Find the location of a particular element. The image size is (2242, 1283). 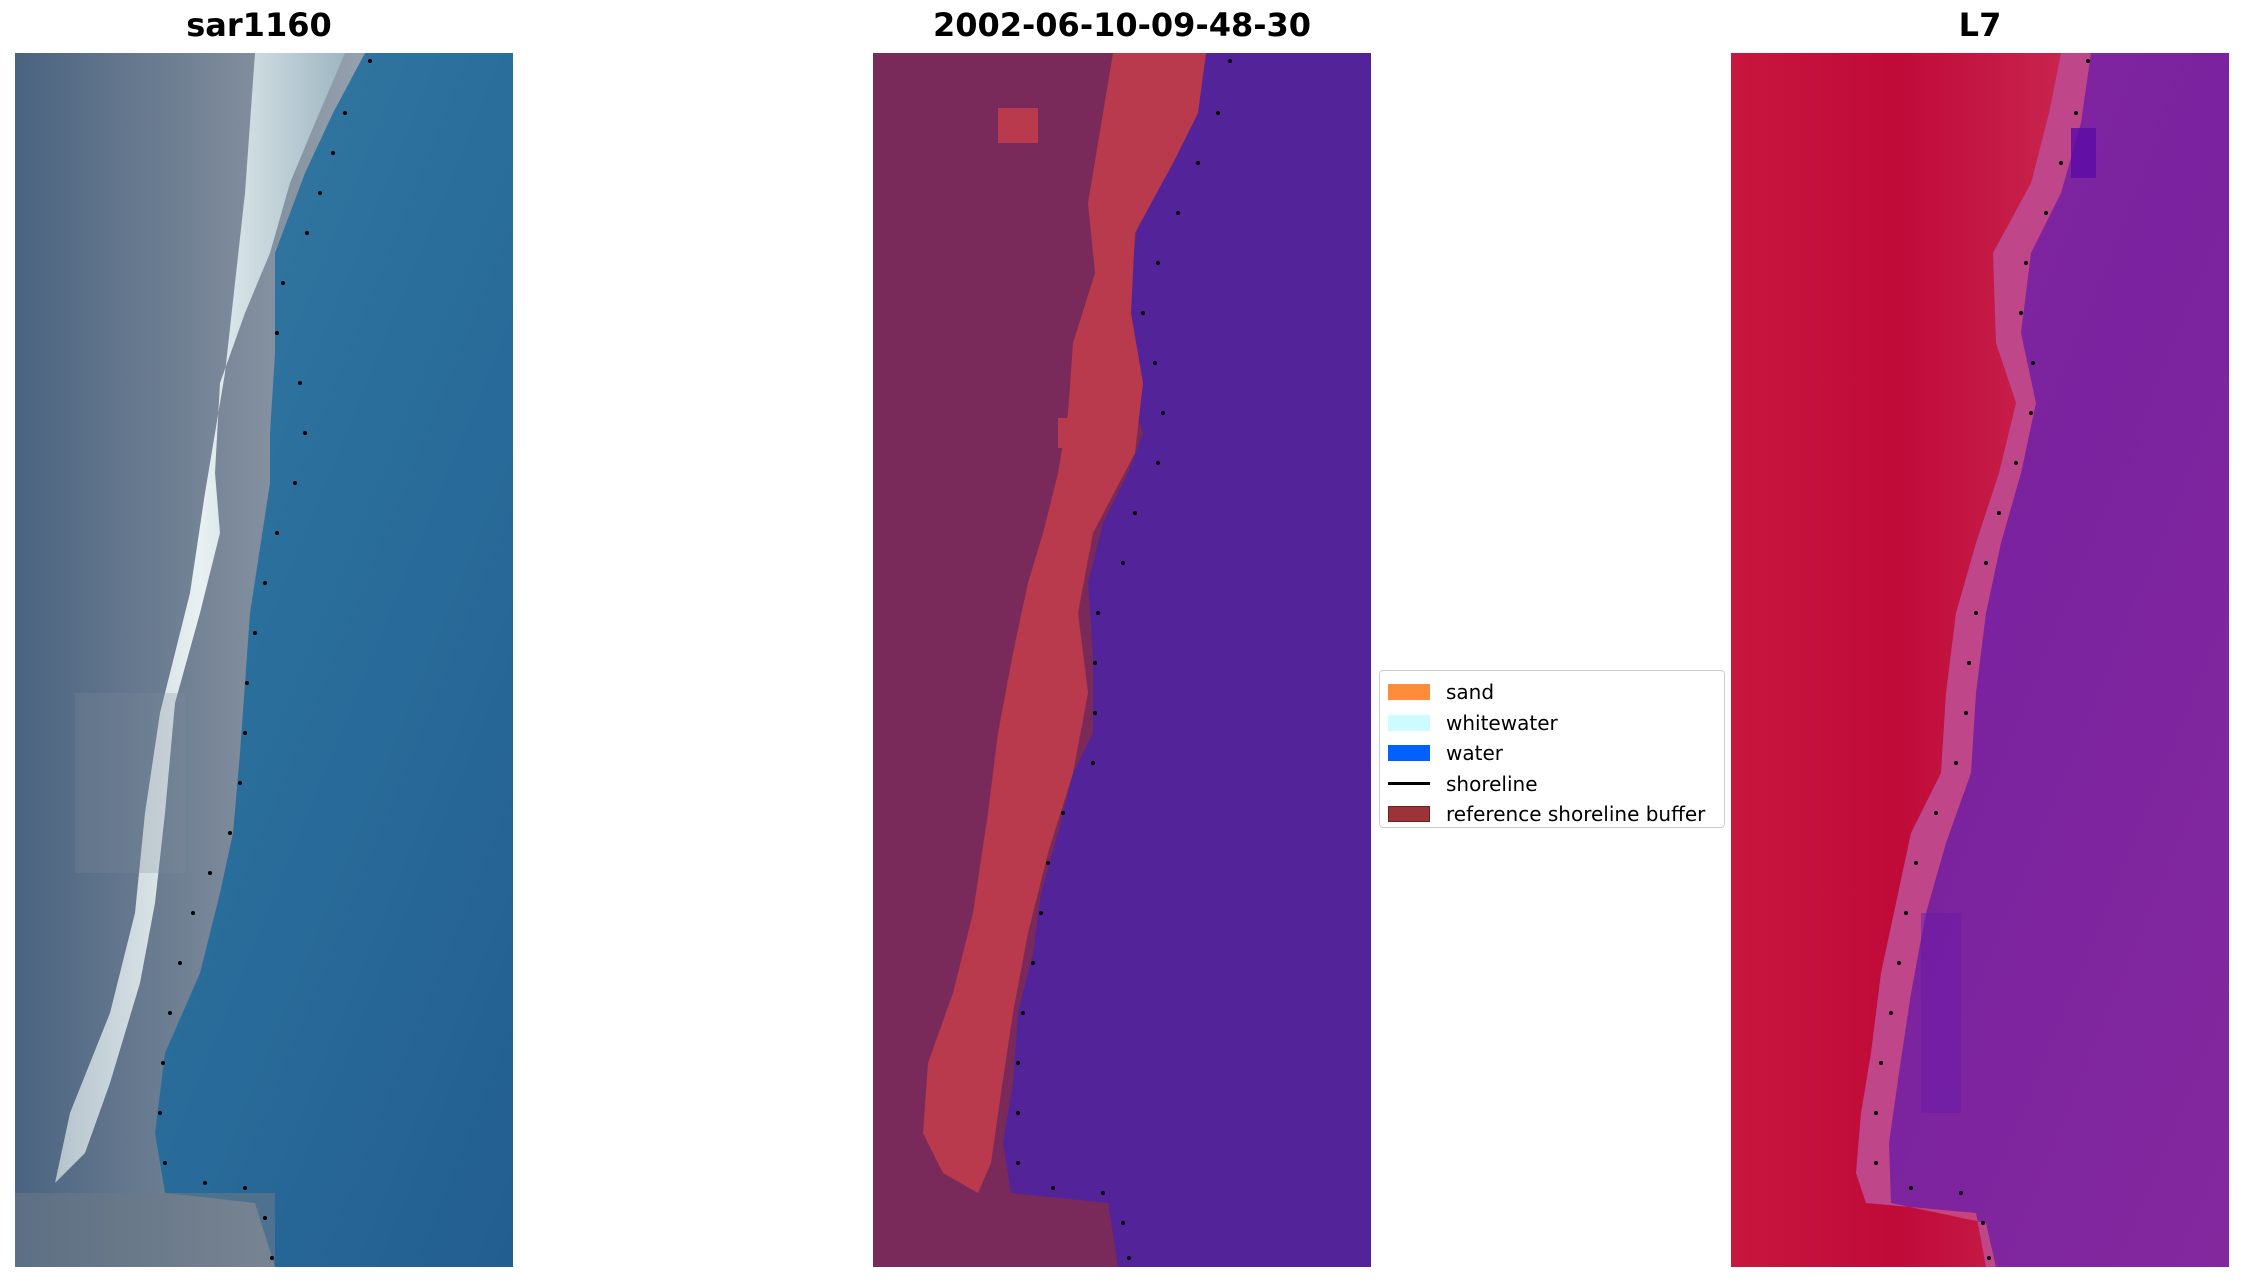

title-right-panel: L7 is located at coordinates (1980, 25).